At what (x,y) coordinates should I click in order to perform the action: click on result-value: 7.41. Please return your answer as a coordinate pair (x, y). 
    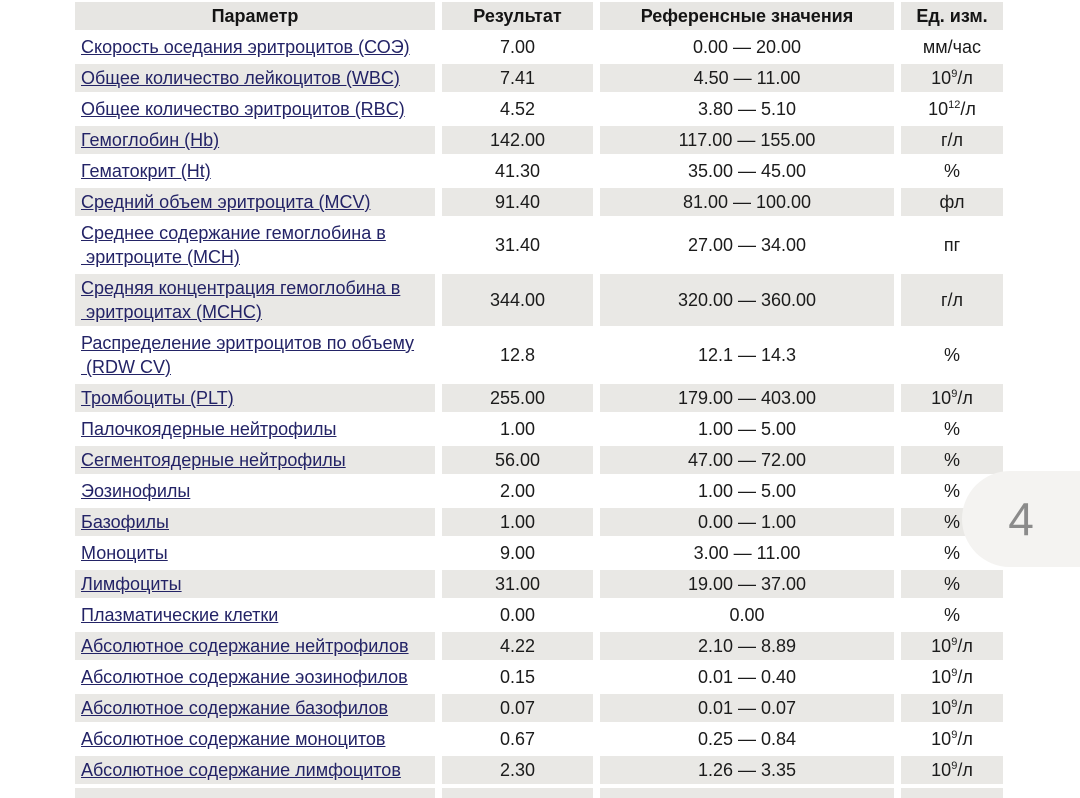
    Looking at the image, I should click on (517, 78).